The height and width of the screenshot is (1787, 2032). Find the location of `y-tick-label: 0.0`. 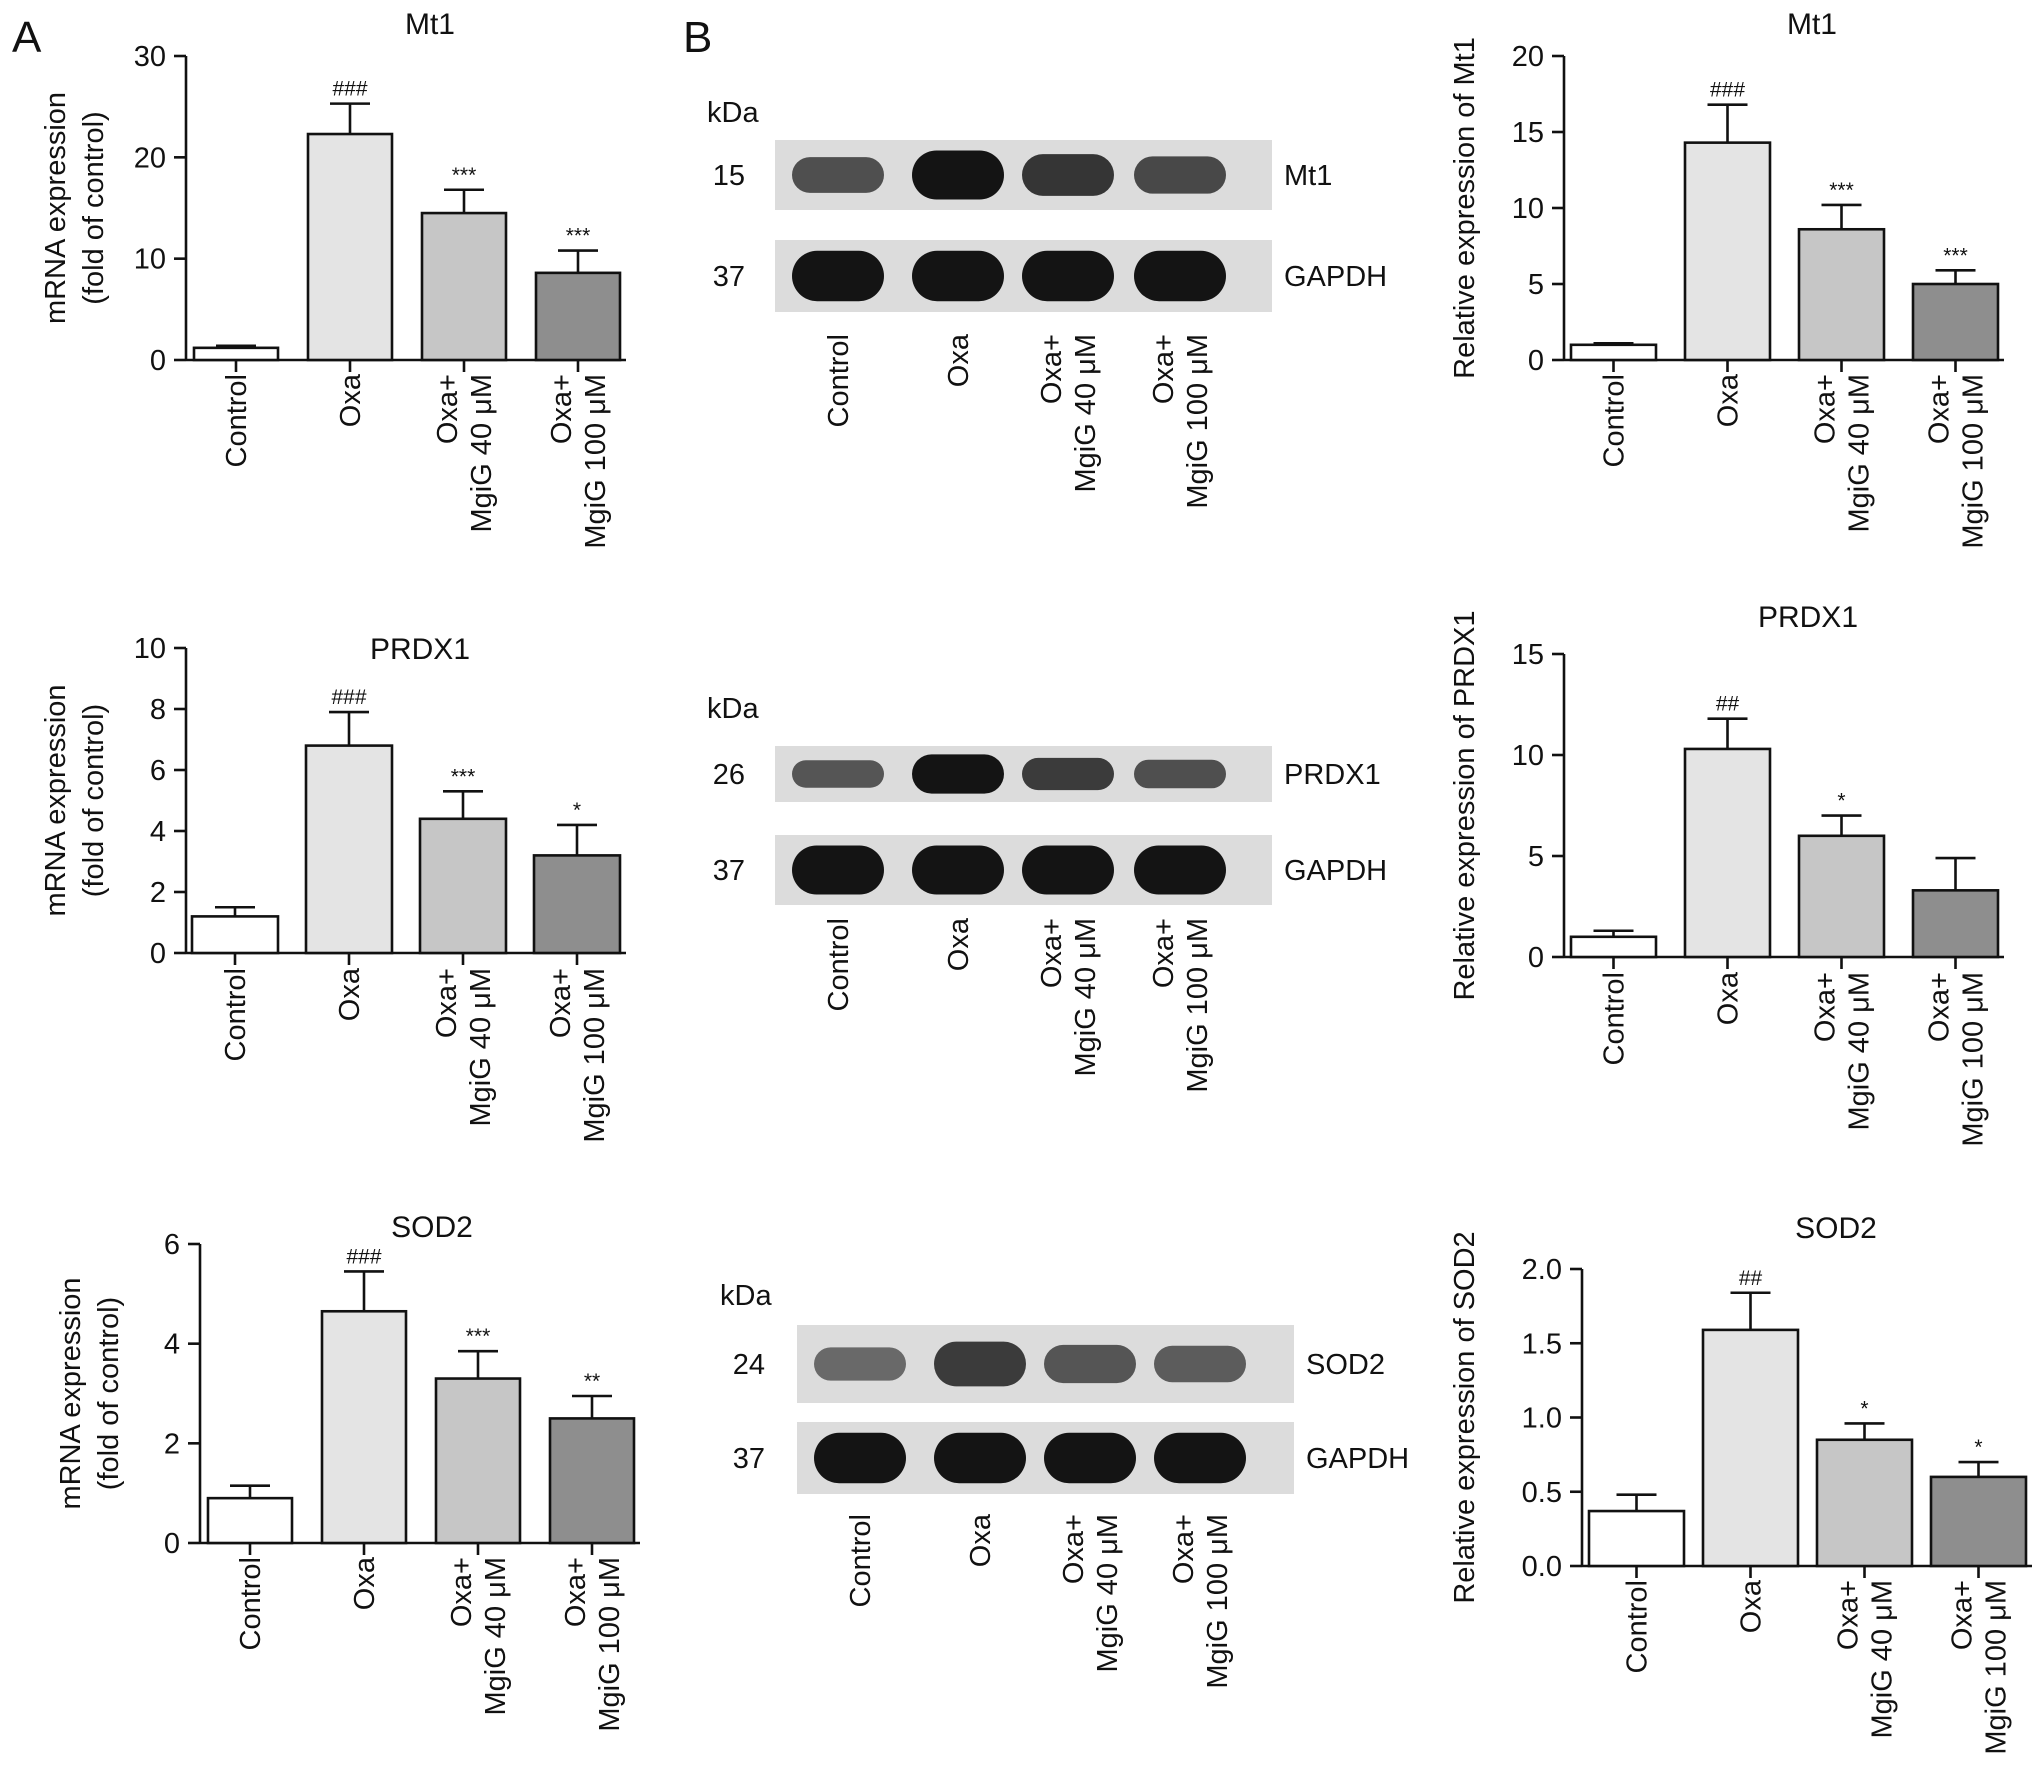

y-tick-label: 0.0 is located at coordinates (1542, 1567).